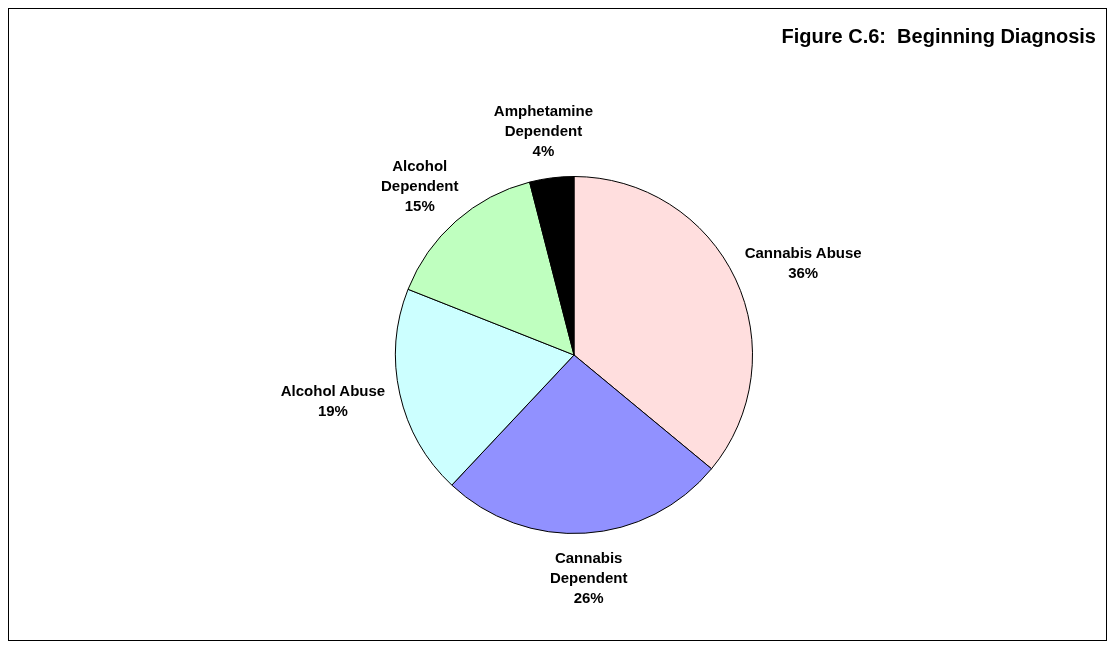 Image resolution: width=1117 pixels, height=651 pixels. Describe the element at coordinates (543, 121) in the screenshot. I see `slice-label: Amphetamine Dependent` at that location.